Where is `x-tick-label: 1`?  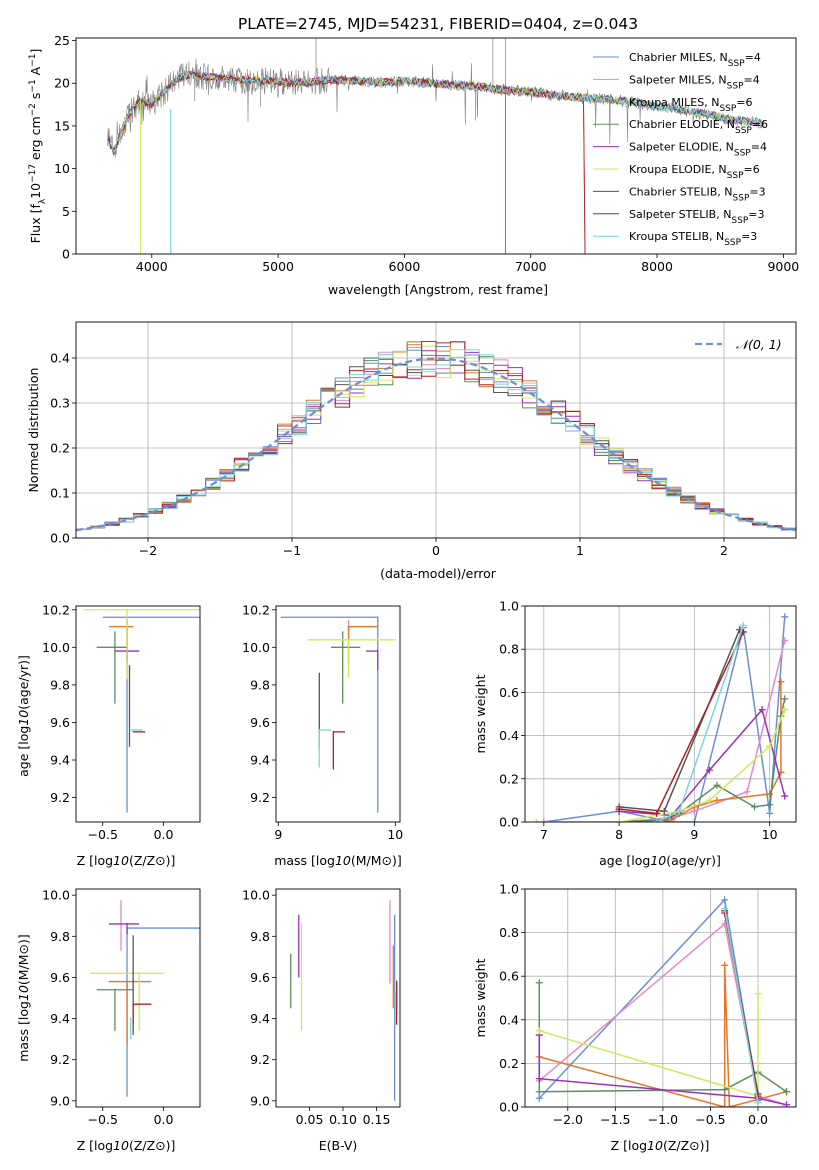
x-tick-label: 1 is located at coordinates (580, 550).